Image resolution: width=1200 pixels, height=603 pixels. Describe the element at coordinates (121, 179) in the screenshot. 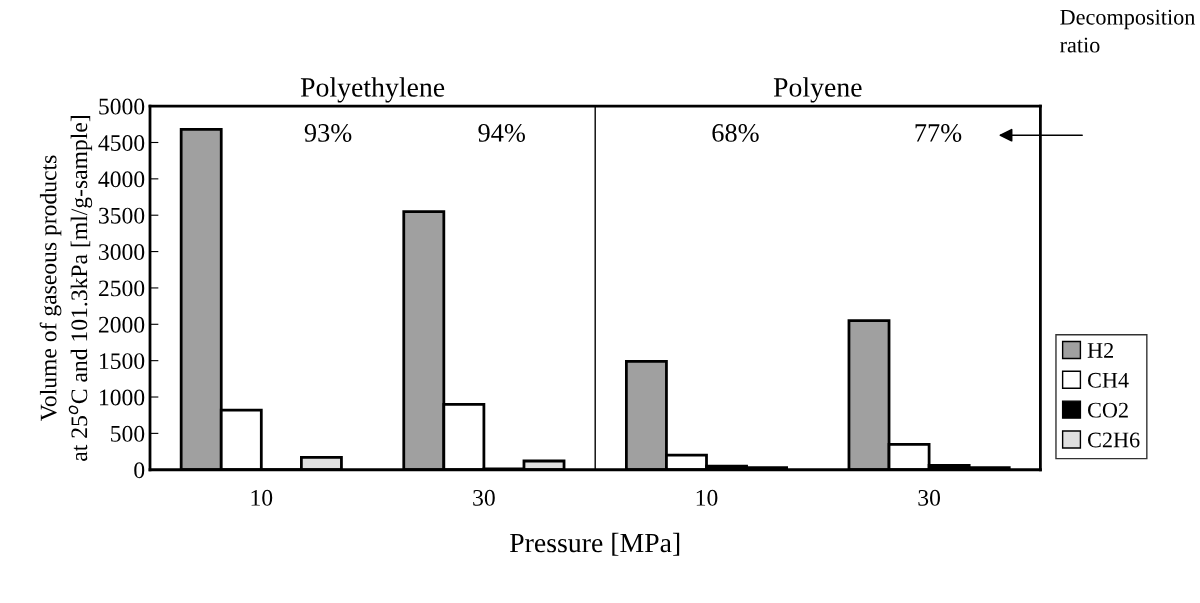

I see `y-tick-label: 4000` at that location.